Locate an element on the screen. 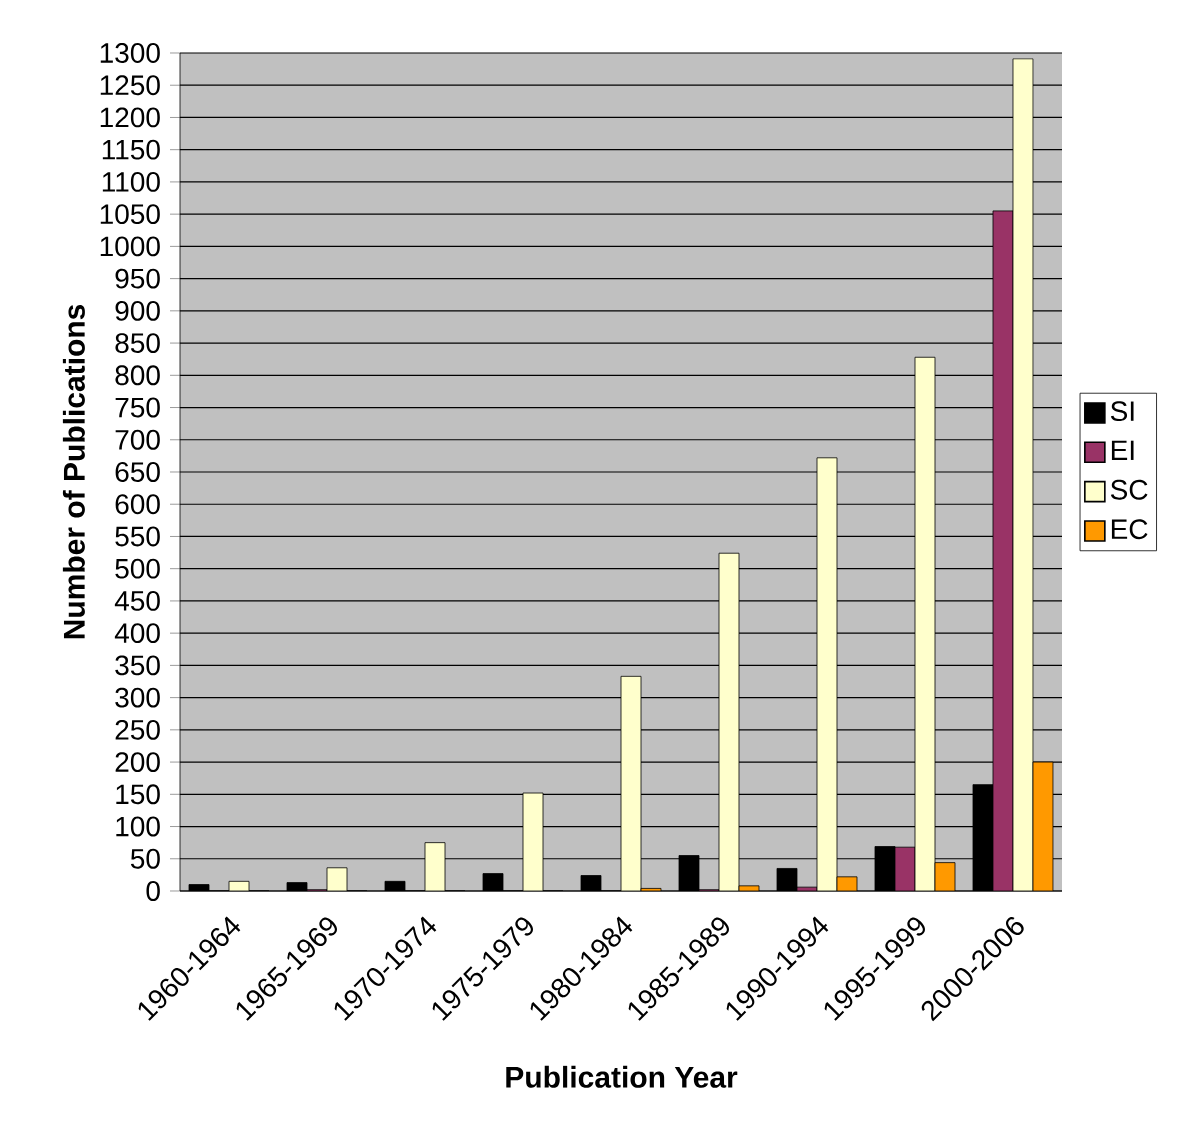 This screenshot has width=1181, height=1130. y-tick-label: 850 is located at coordinates (137, 343).